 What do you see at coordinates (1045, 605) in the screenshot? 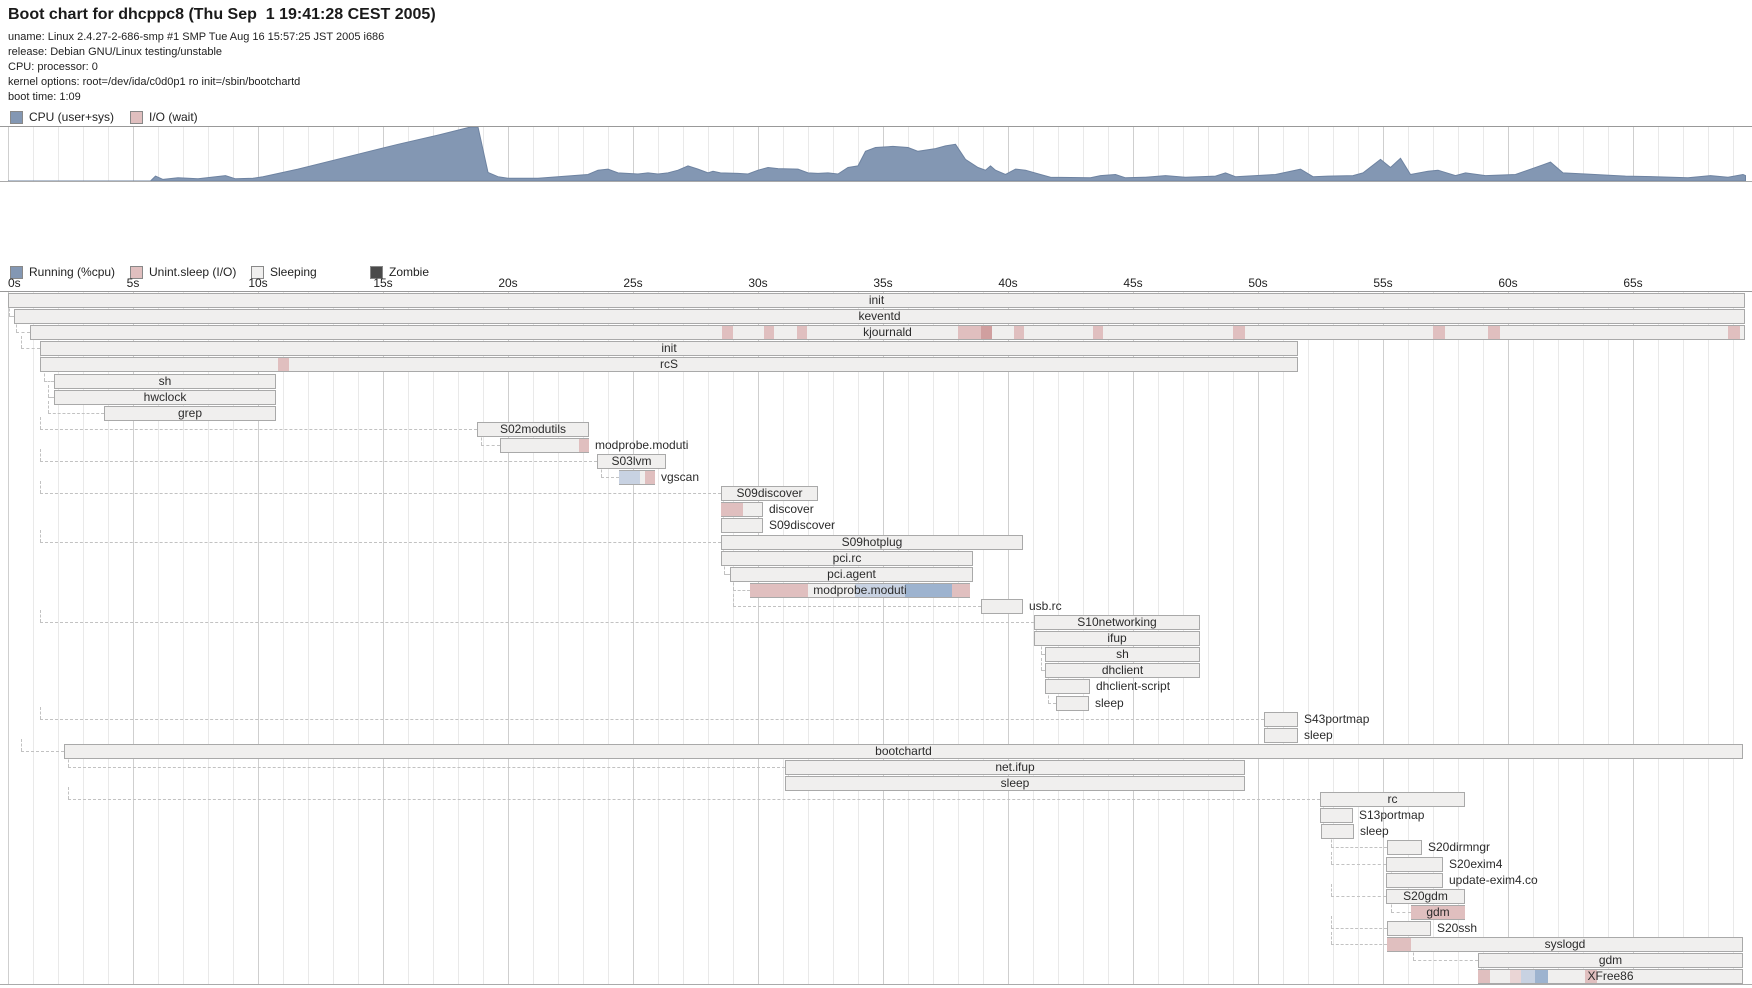
I see `process-label: usb.rc` at bounding box center [1045, 605].